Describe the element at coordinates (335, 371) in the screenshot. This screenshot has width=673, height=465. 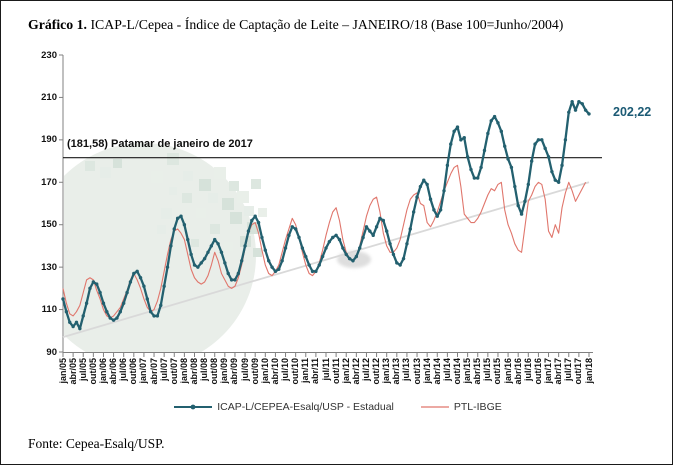
I see `x-tick-label: out/11` at that location.